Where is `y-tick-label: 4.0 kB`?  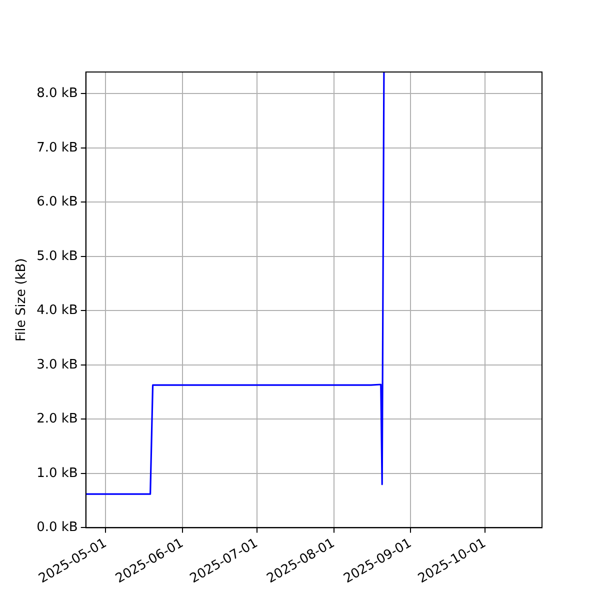 y-tick-label: 4.0 kB is located at coordinates (57, 310).